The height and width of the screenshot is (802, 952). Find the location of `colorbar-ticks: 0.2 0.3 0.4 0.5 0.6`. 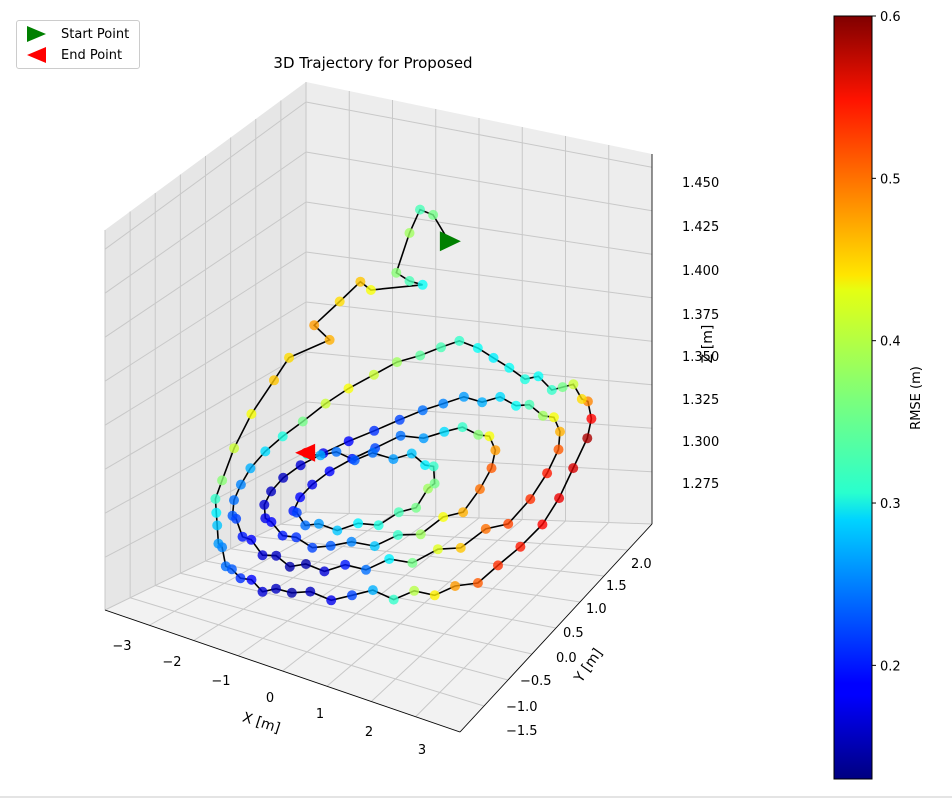

colorbar-ticks: 0.2 0.3 0.4 0.5 0.6 is located at coordinates (886, 342).